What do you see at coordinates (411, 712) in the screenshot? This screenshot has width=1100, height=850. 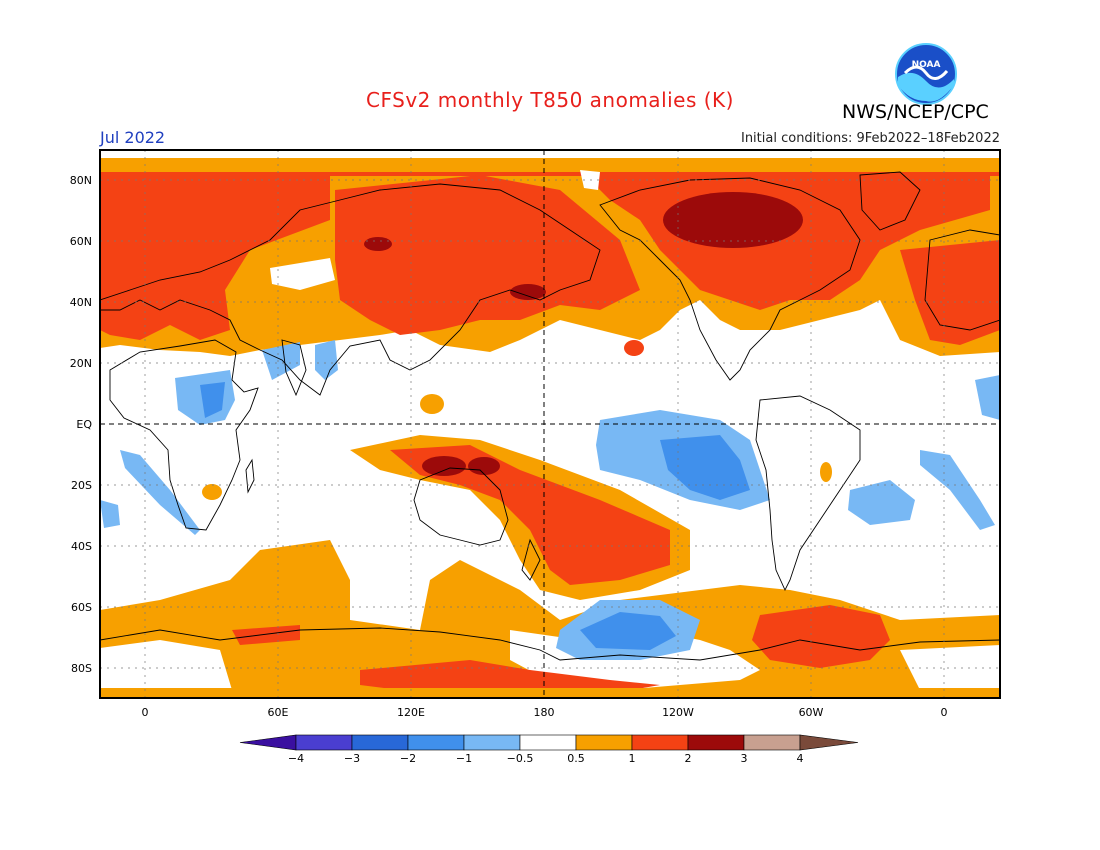 I see `lon-label: 120E` at bounding box center [411, 712].